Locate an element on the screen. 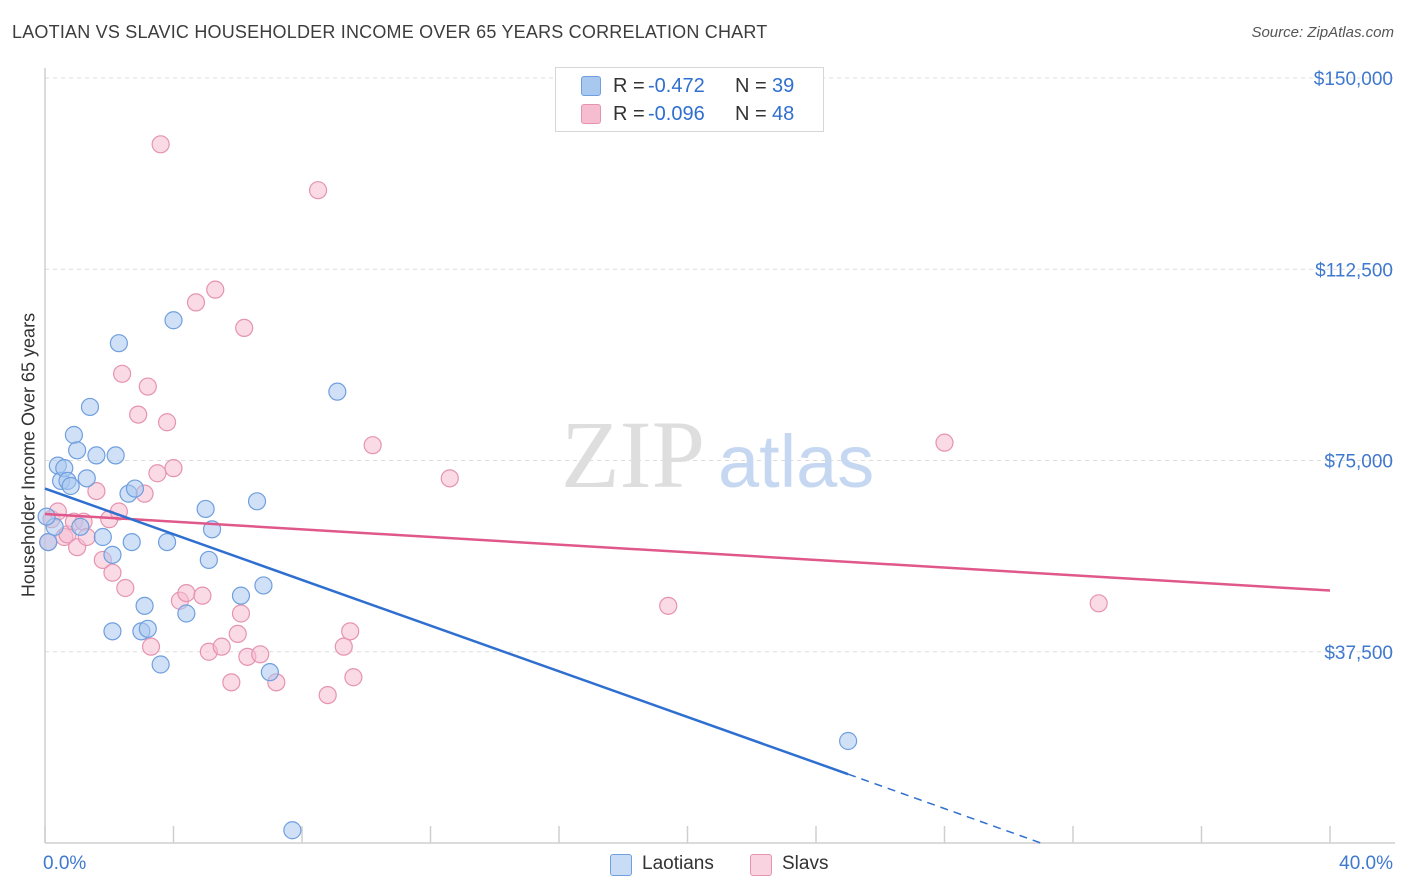  slavs-trend-line is located at coordinates (687, 552).